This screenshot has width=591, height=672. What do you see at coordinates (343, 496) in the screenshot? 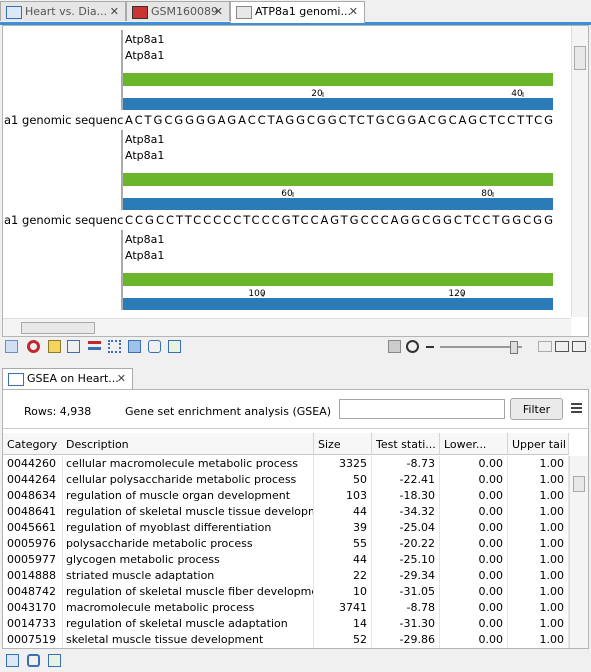
I see `table-cell: 103` at bounding box center [343, 496].